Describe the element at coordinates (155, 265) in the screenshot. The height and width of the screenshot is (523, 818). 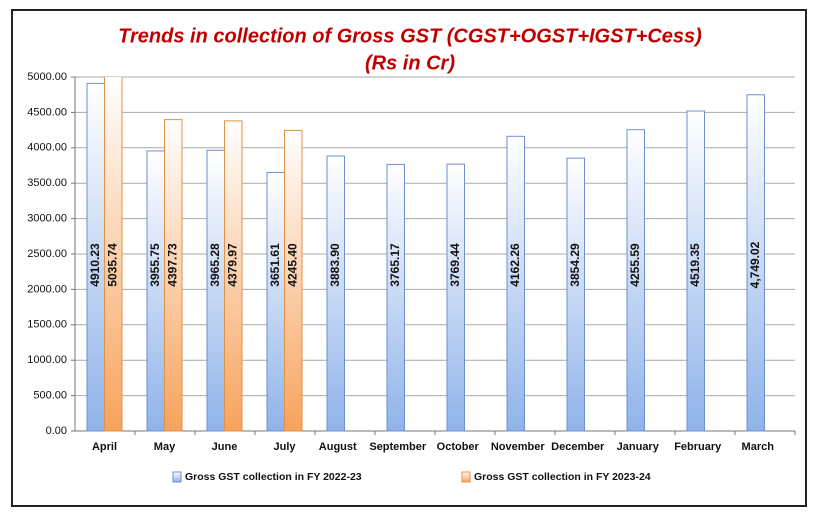
I see `data-label: 3955.75` at that location.